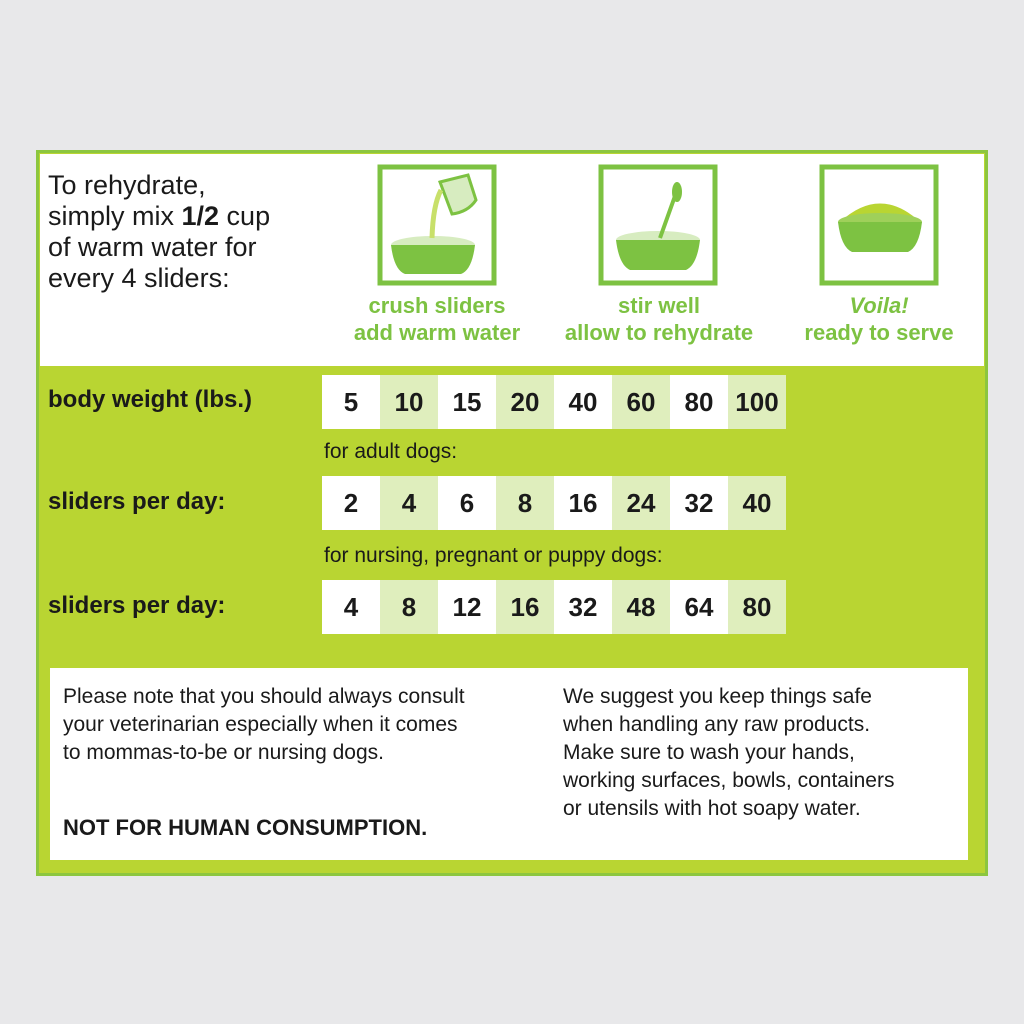 The width and height of the screenshot is (1024, 1024). Describe the element at coordinates (245, 216) in the screenshot. I see `intro-text: cup` at that location.